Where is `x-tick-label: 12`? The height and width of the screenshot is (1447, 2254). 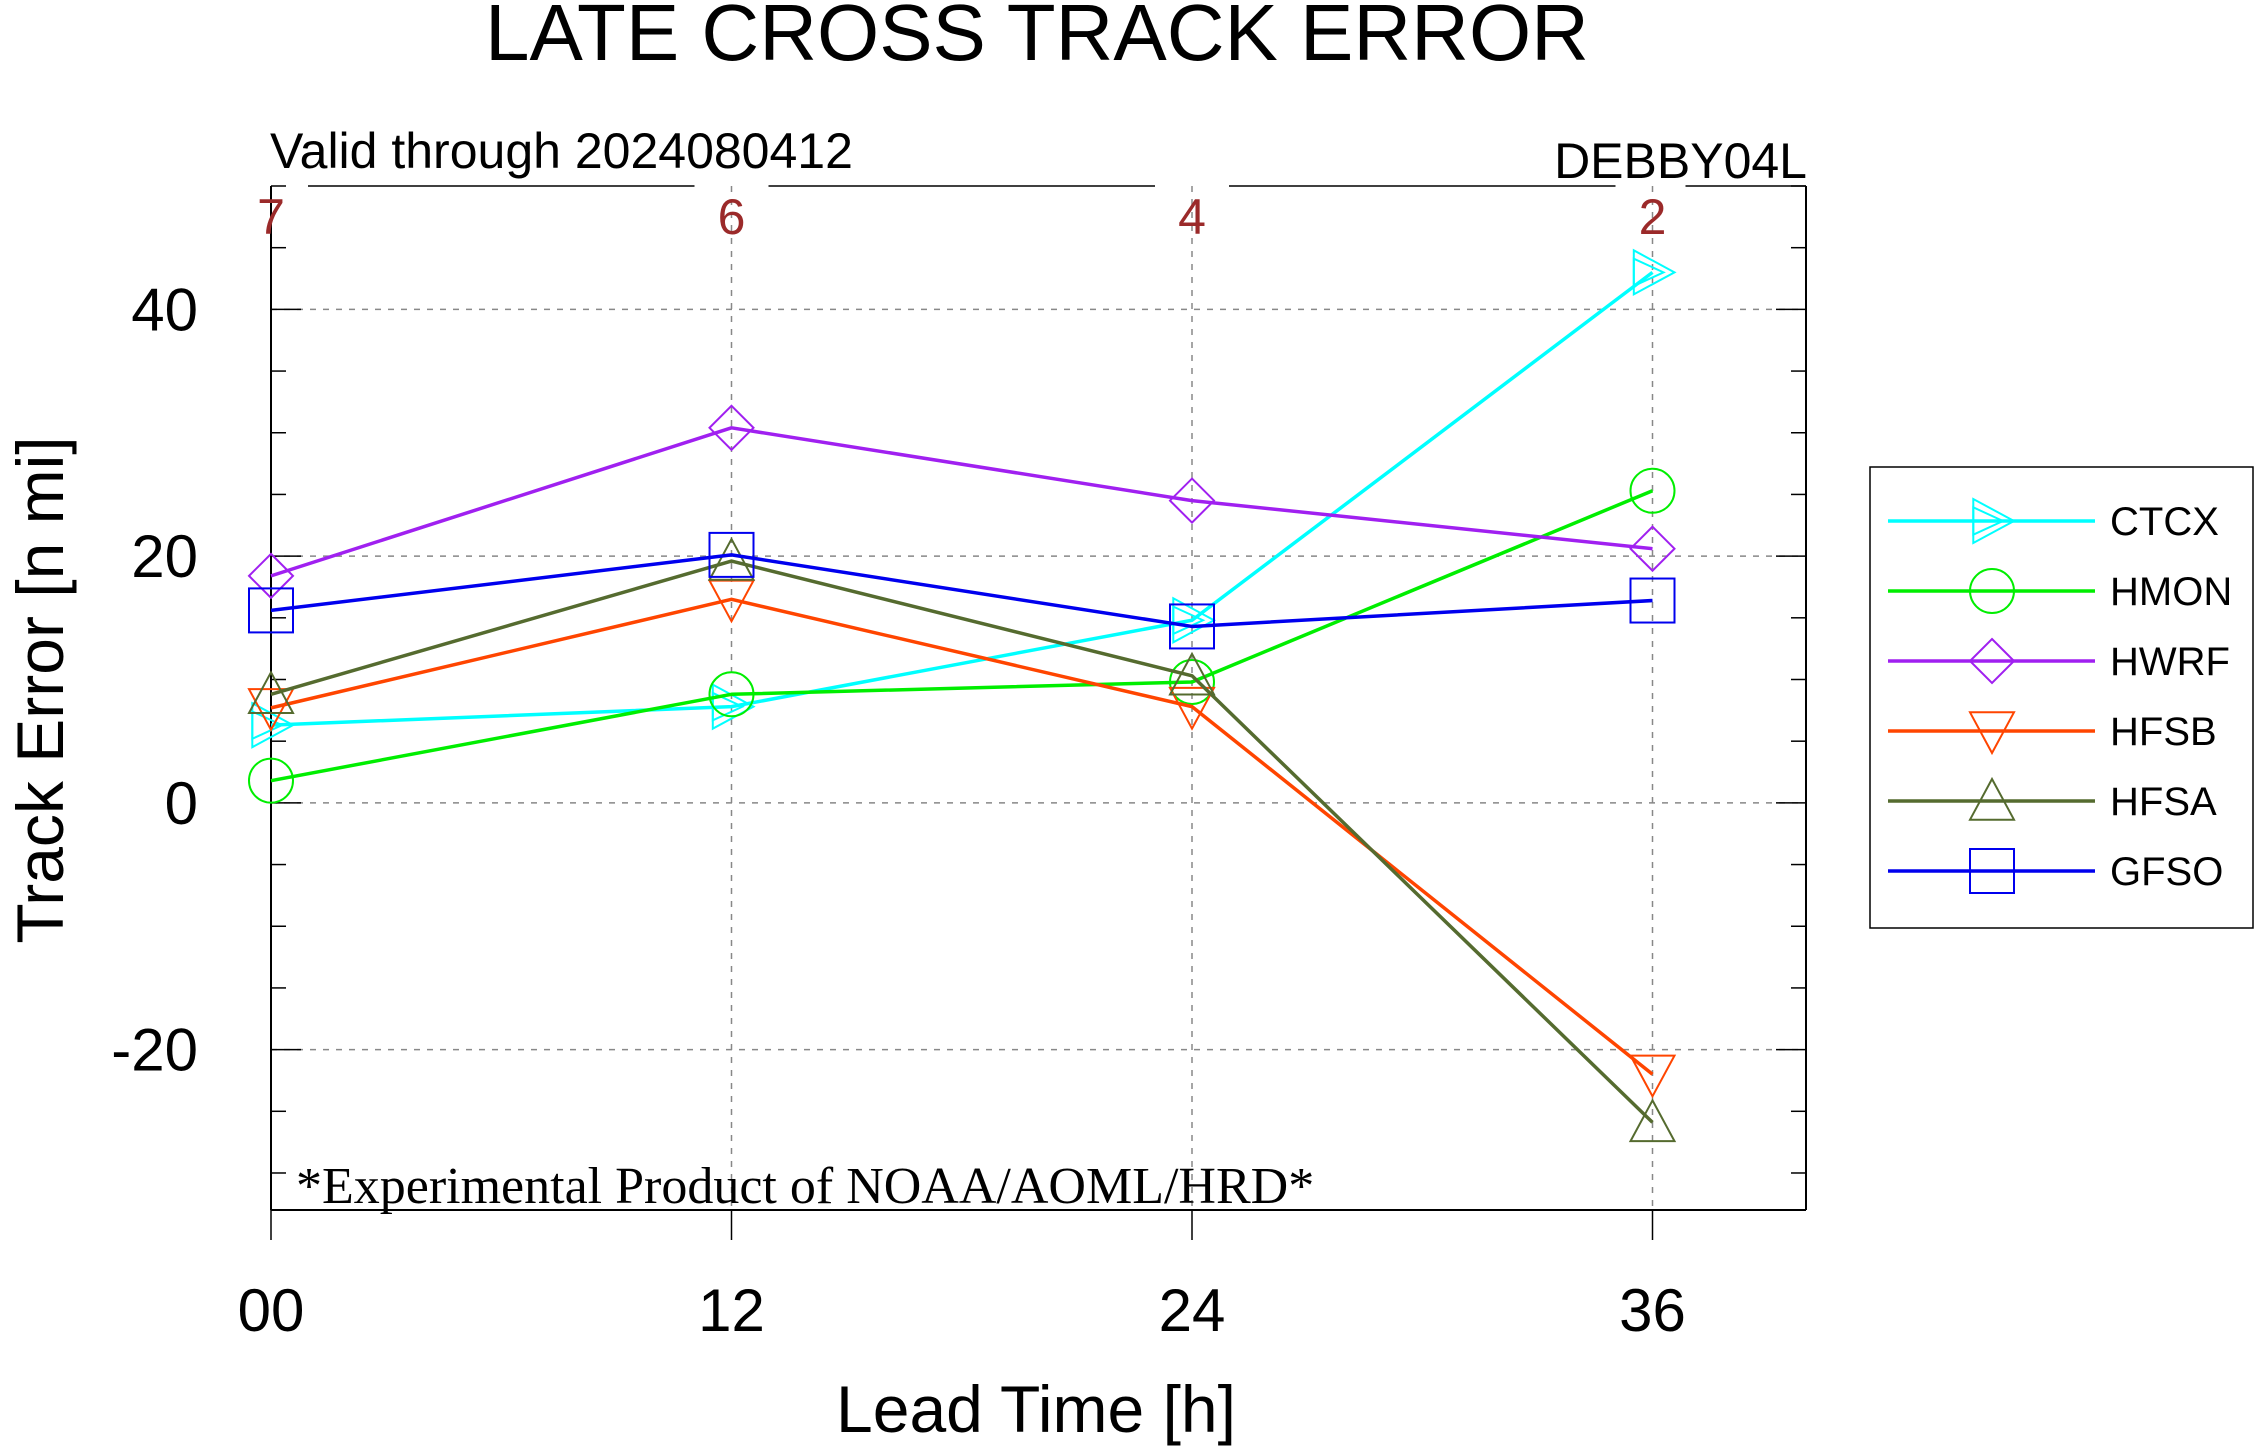
x-tick-label: 12 is located at coordinates (731, 1310).